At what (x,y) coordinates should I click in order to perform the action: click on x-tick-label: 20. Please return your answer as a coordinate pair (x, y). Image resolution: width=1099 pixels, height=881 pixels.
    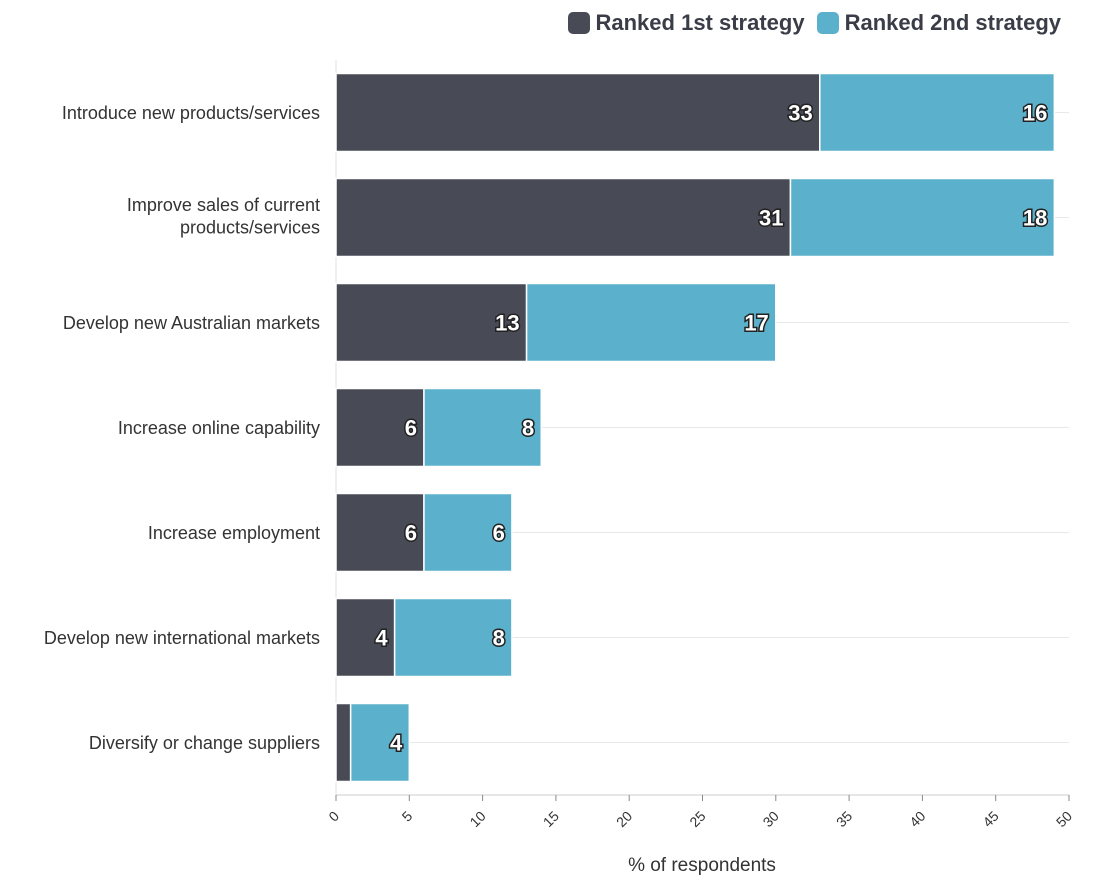
    Looking at the image, I should click on (624, 819).